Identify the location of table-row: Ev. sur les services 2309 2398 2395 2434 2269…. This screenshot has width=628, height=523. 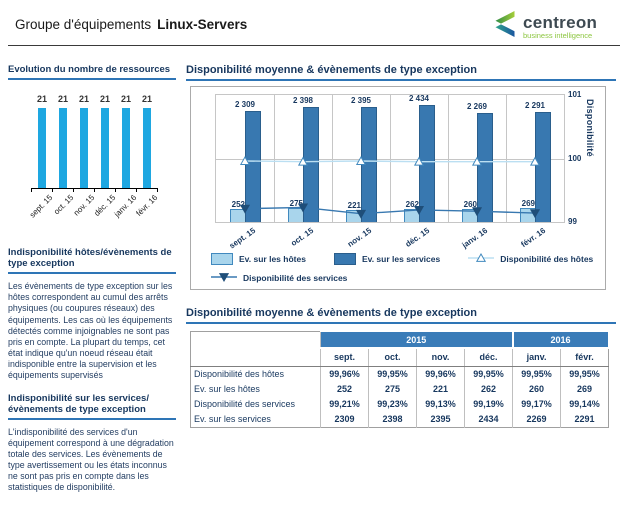
(400, 419).